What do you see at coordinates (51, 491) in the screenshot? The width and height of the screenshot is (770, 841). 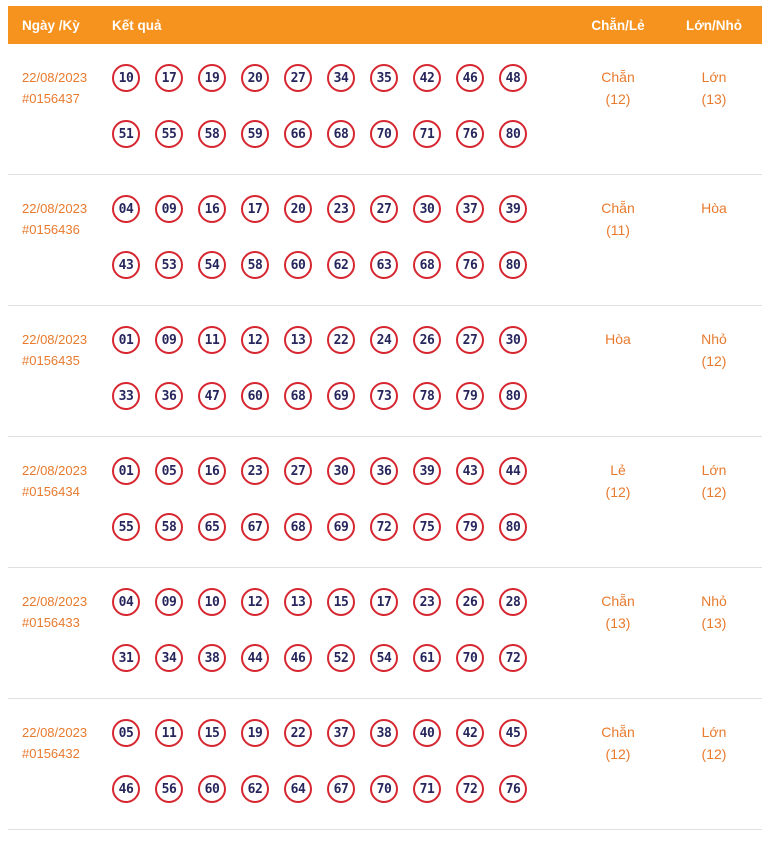 I see `draw-id: #0156434` at bounding box center [51, 491].